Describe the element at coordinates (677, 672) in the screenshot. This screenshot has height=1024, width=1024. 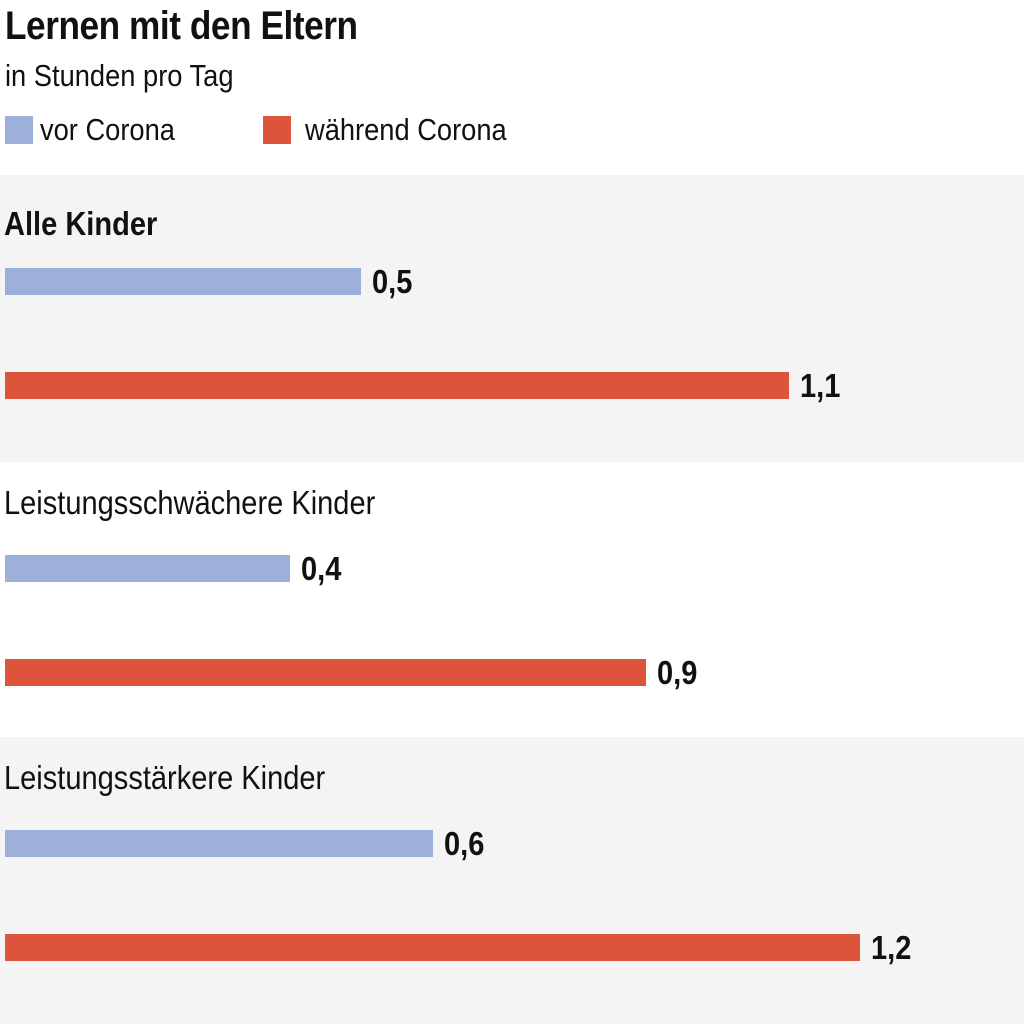
I see `value-label-leistungsschwaechere-kinder-waehrend-corona: 0,9` at that location.